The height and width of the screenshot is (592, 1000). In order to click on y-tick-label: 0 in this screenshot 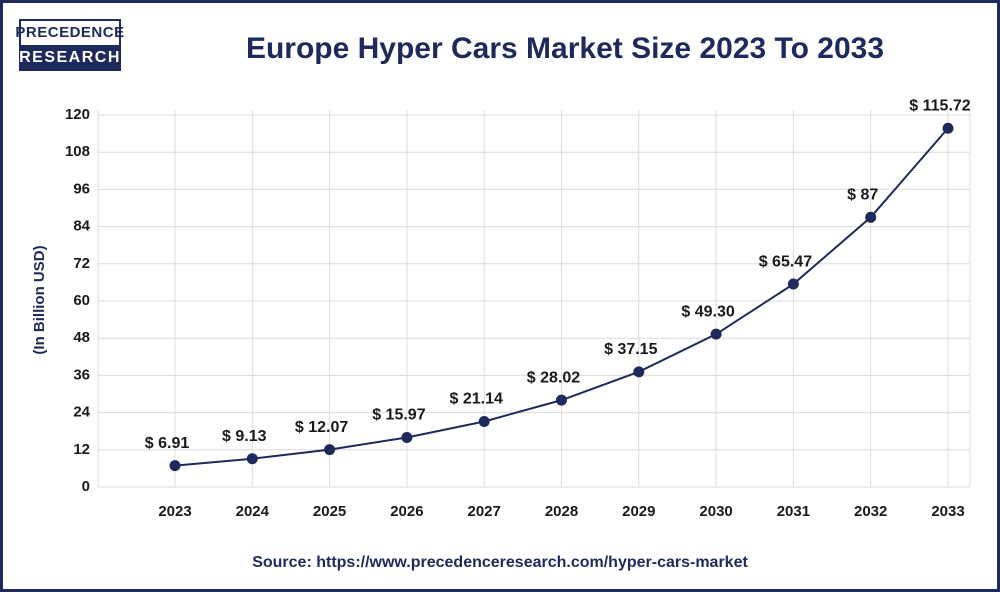, I will do `click(86, 486)`.